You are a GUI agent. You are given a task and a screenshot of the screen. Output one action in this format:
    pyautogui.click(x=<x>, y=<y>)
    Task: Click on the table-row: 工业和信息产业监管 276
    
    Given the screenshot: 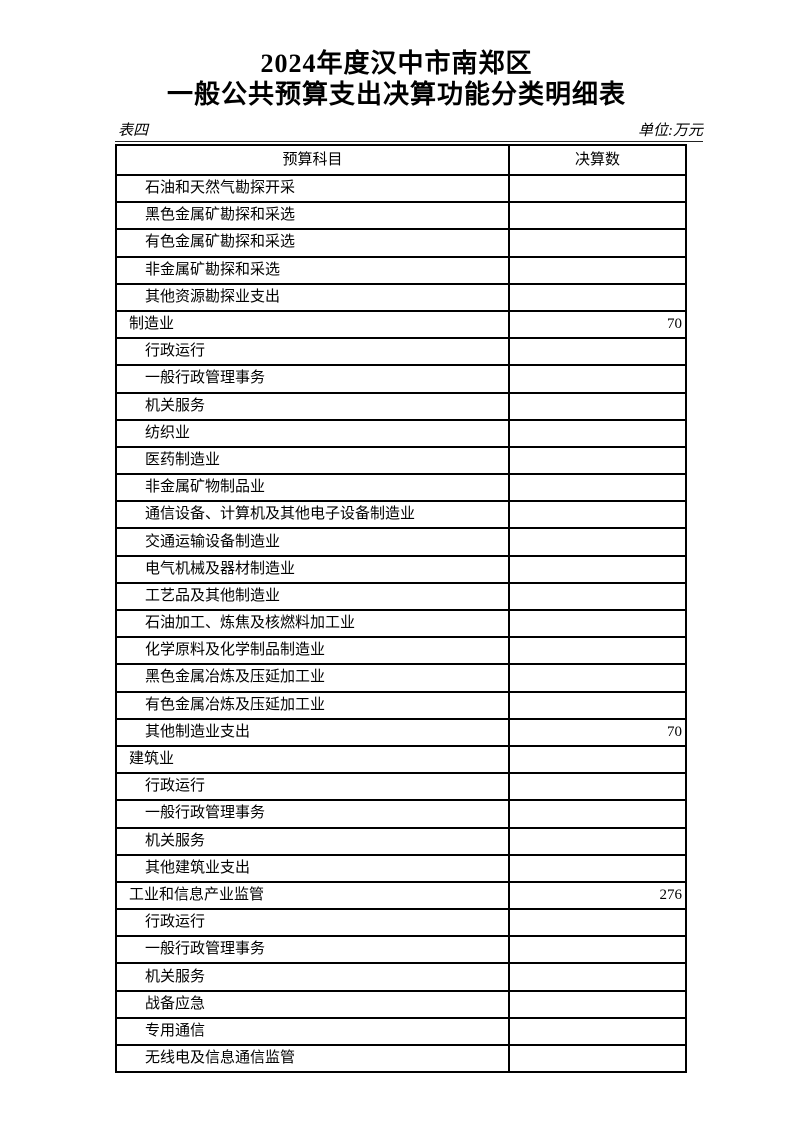 What is the action you would take?
    pyautogui.click(x=401, y=894)
    